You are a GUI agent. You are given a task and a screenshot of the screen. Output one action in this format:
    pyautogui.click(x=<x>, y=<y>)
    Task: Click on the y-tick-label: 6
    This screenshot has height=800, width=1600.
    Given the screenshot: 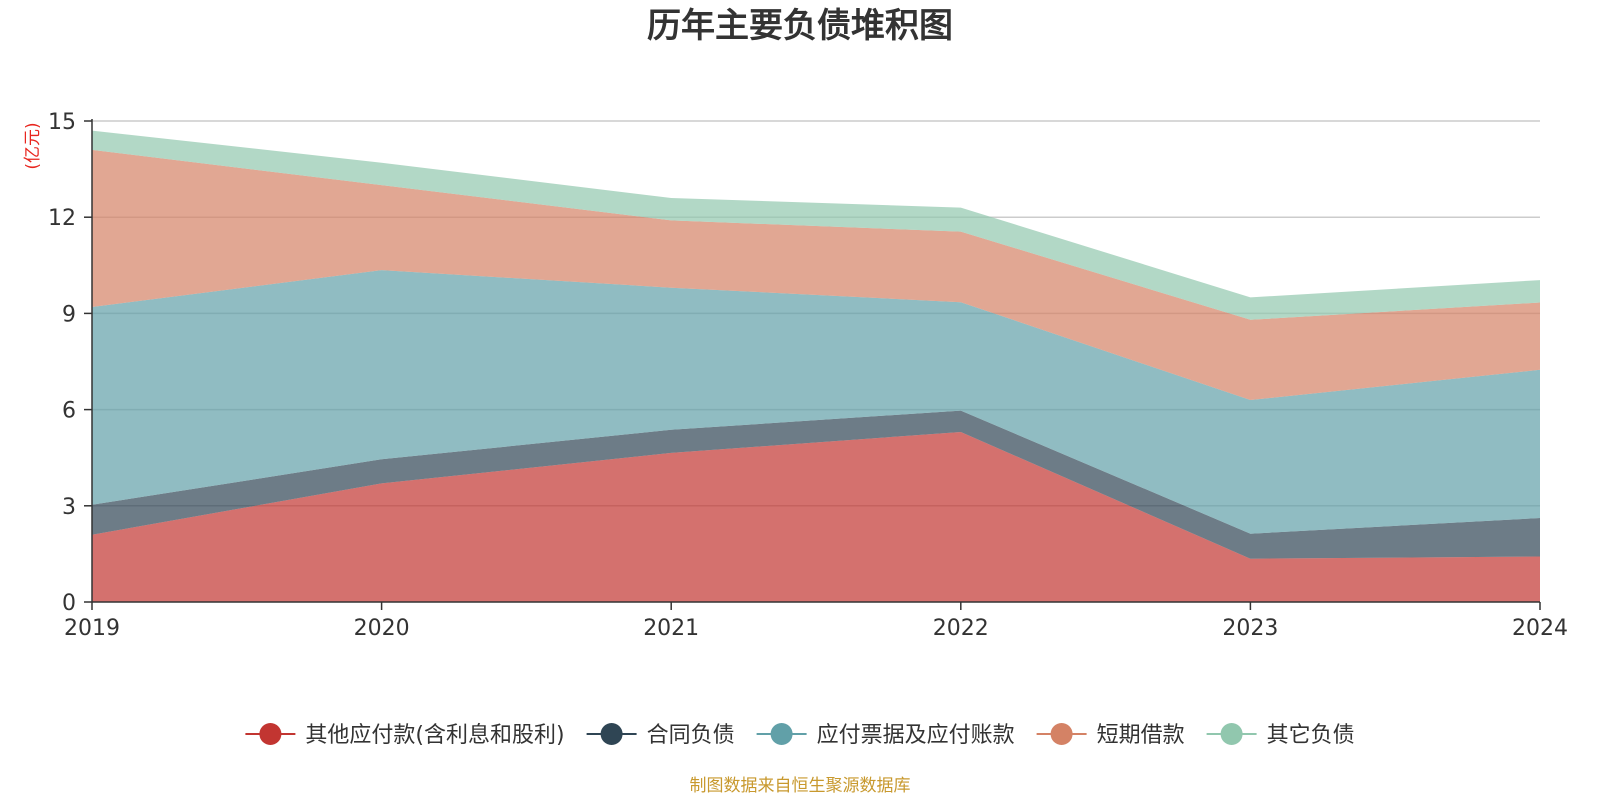 What is the action you would take?
    pyautogui.click(x=69, y=411)
    